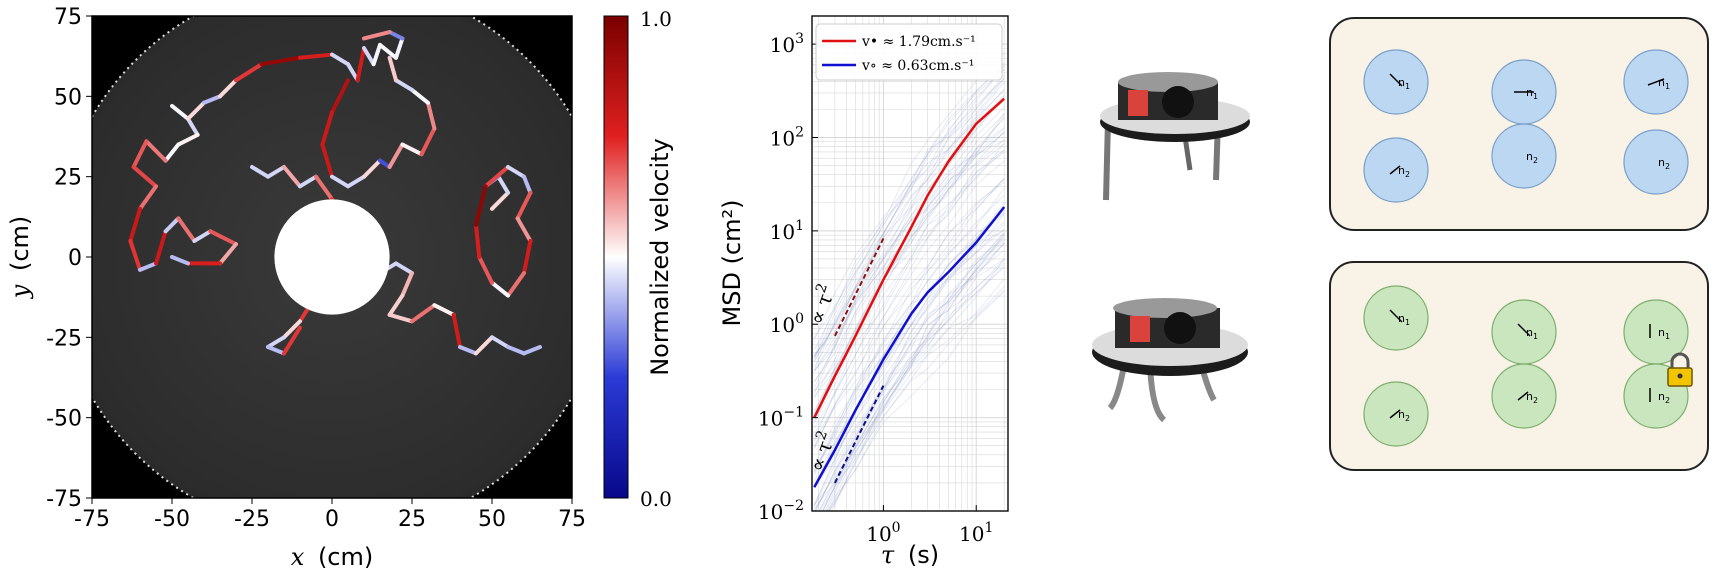  Describe the element at coordinates (92, 519) in the screenshot. I see `x-tick-label: -75` at that location.